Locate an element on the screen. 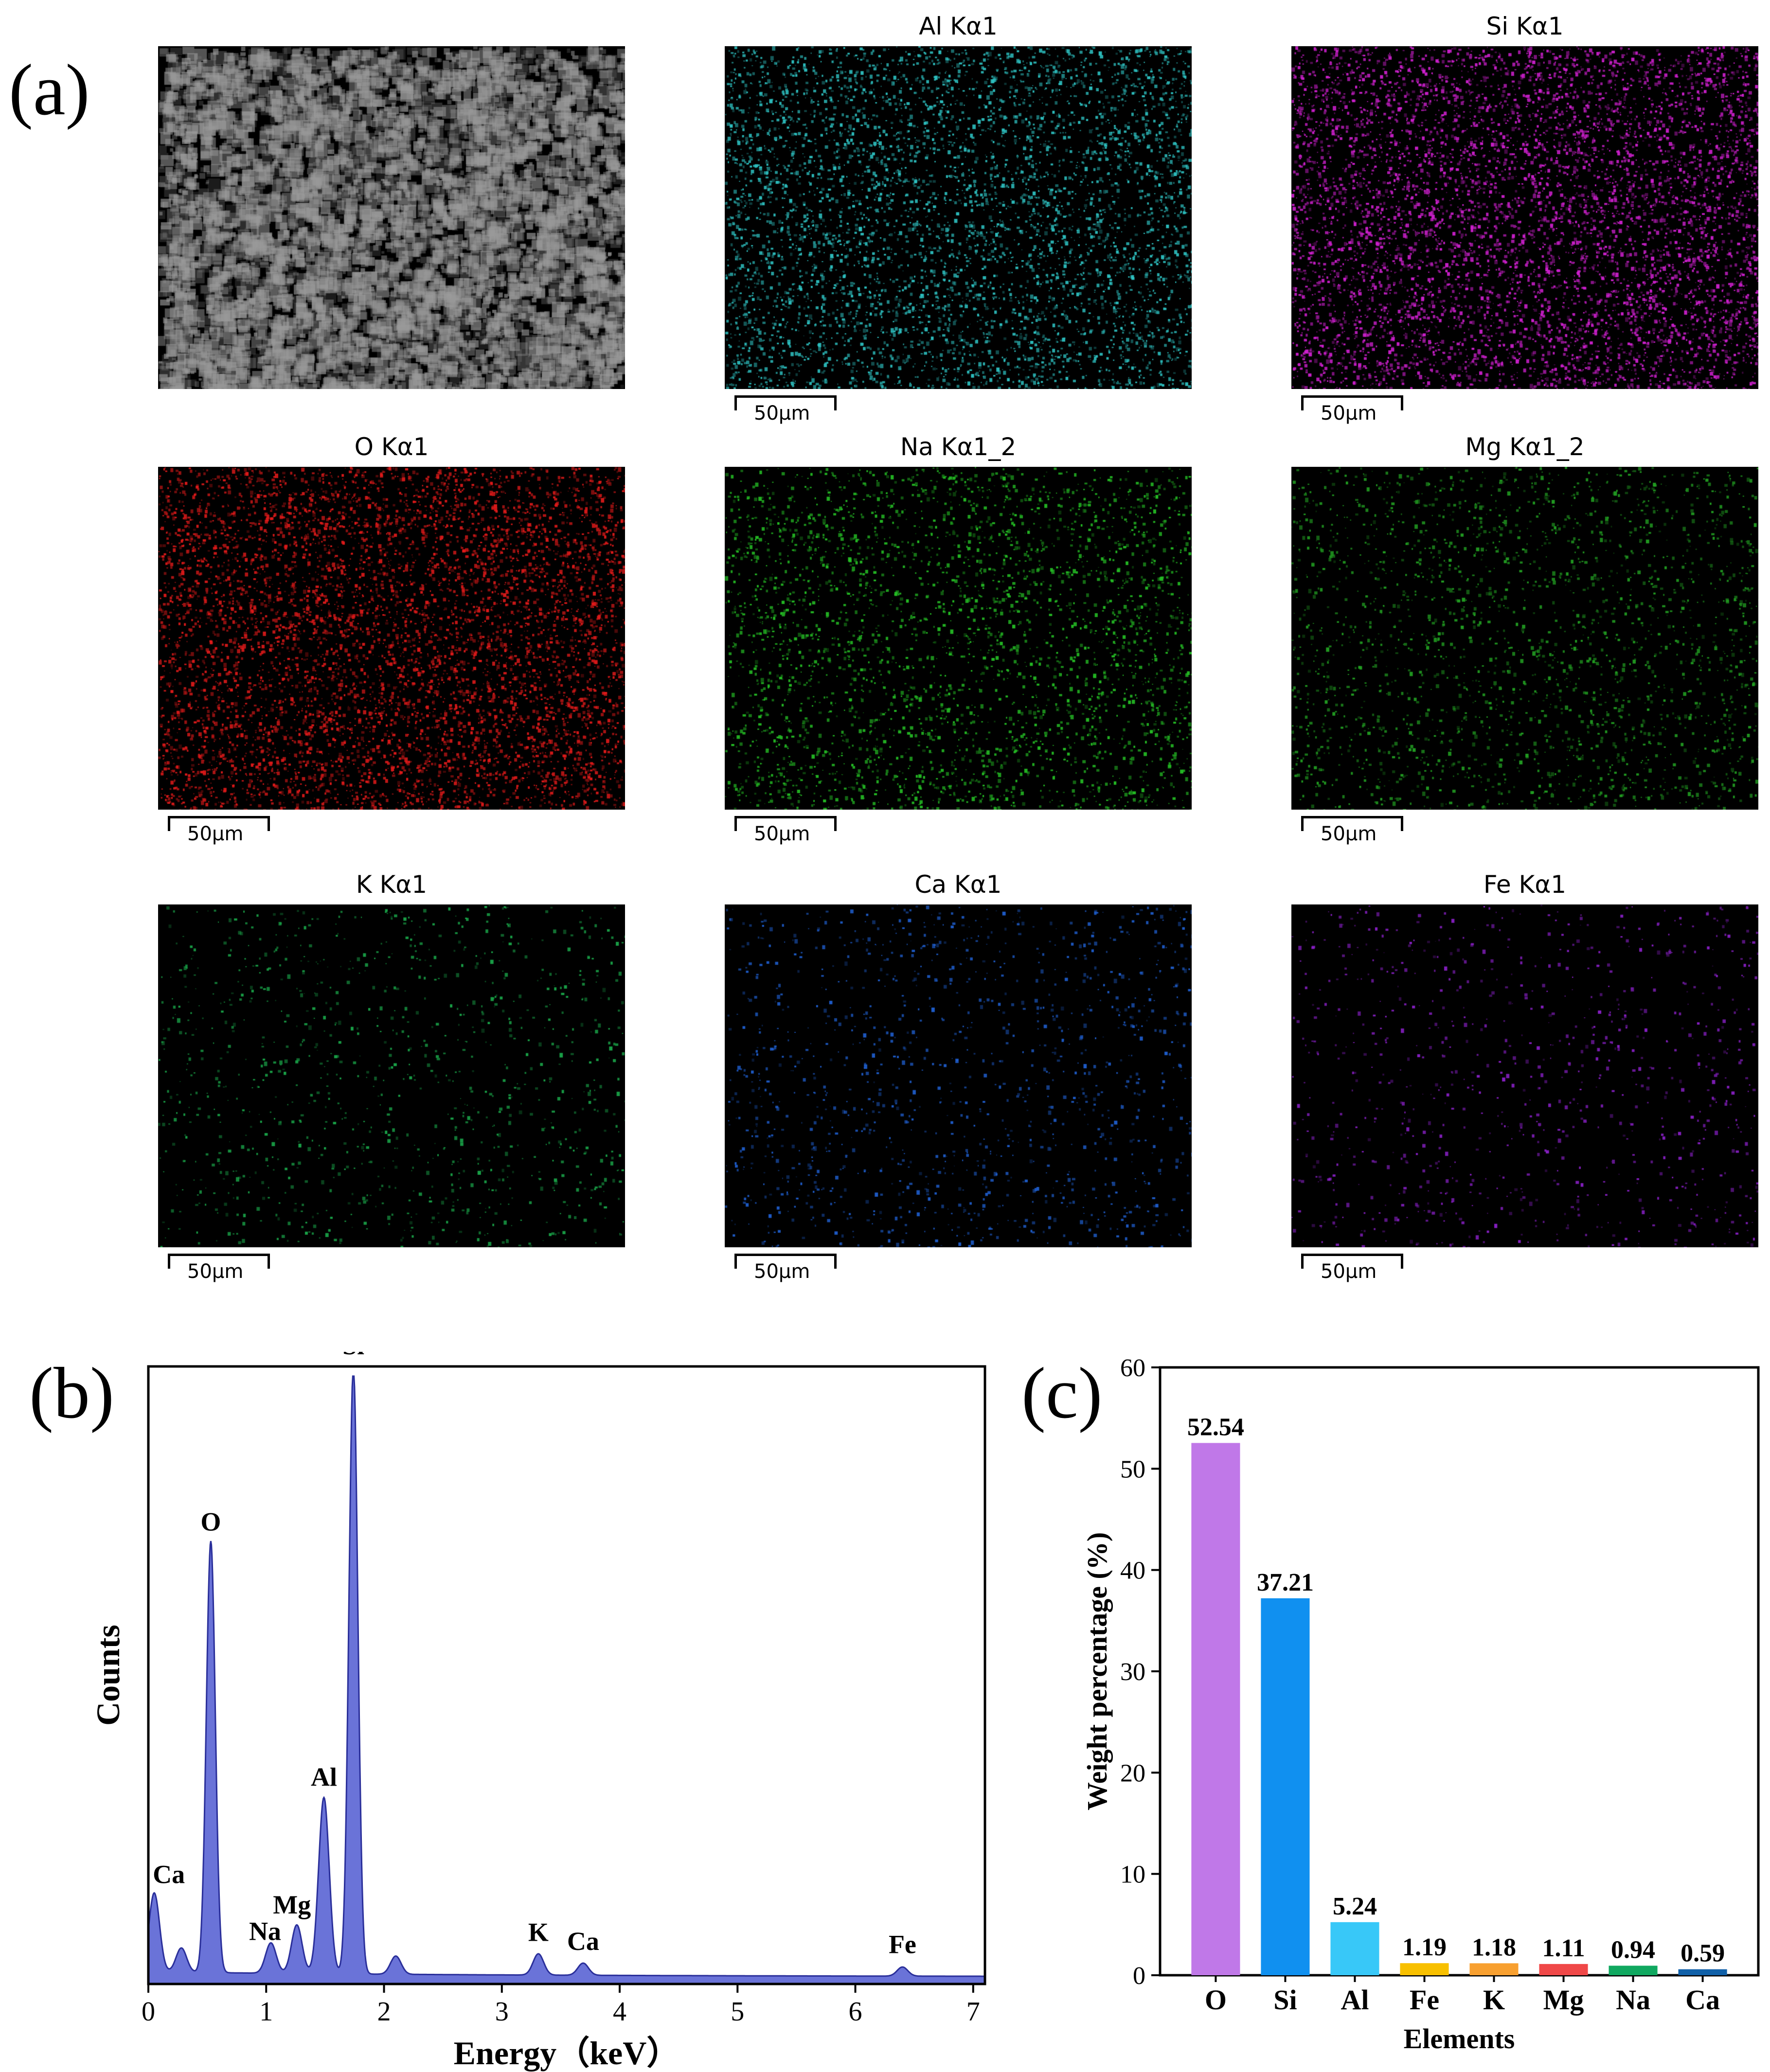  panel-label-a: (a) is located at coordinates (49, 90).